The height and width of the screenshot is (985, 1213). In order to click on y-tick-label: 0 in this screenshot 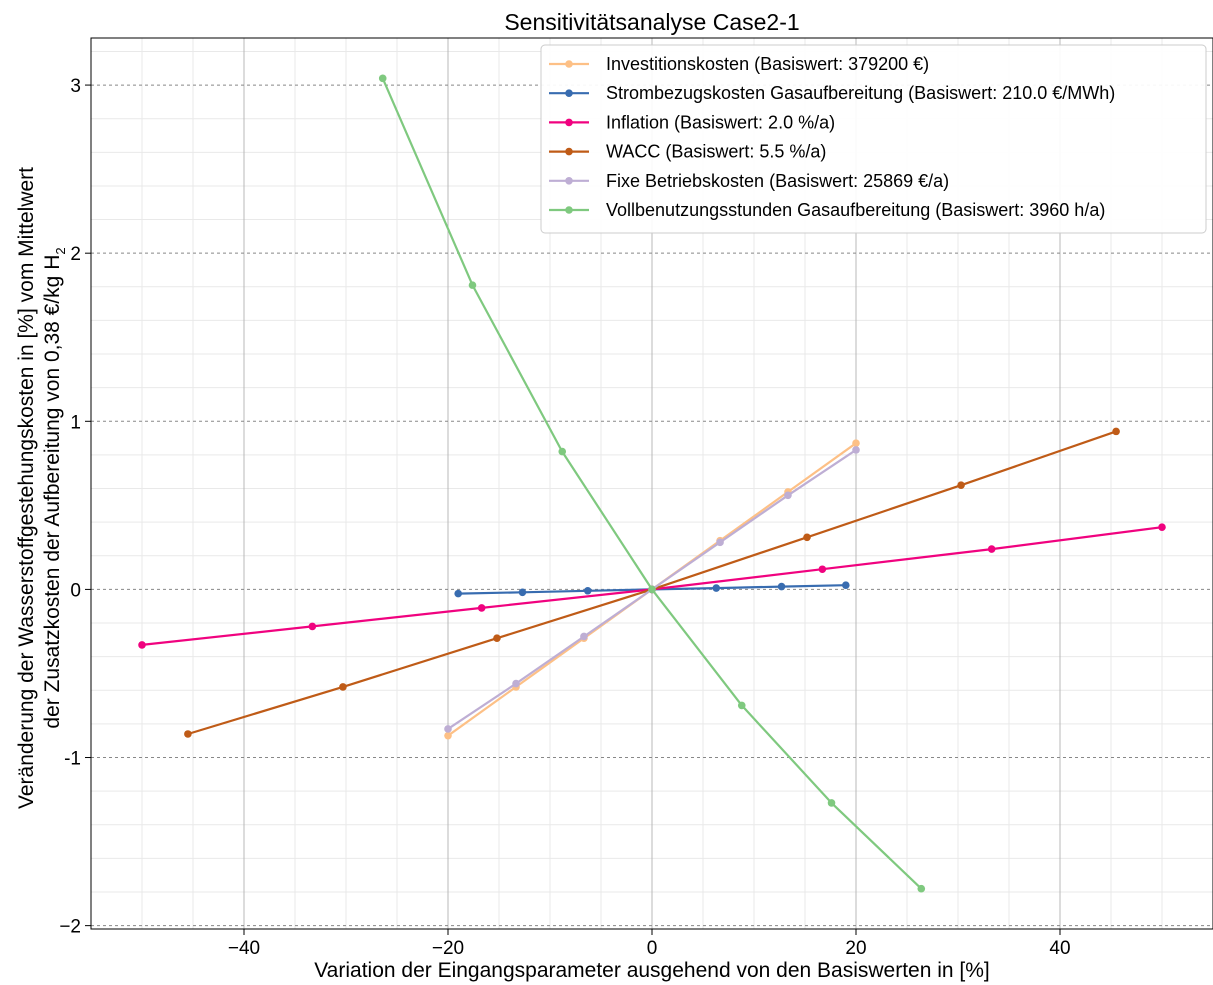, I will do `click(75, 590)`.